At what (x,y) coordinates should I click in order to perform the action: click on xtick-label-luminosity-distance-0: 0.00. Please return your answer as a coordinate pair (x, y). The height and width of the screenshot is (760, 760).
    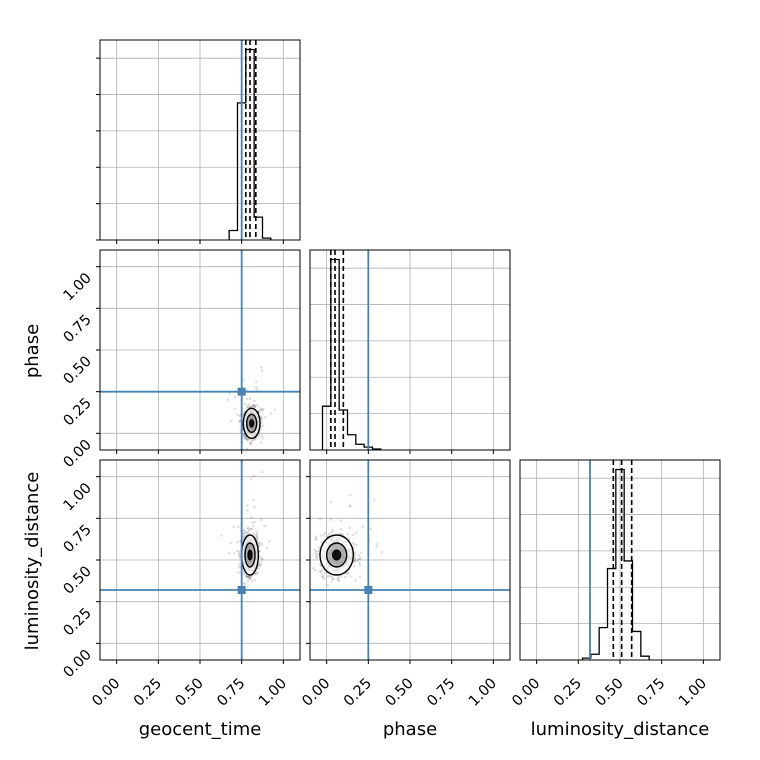
    Looking at the image, I should click on (526, 693).